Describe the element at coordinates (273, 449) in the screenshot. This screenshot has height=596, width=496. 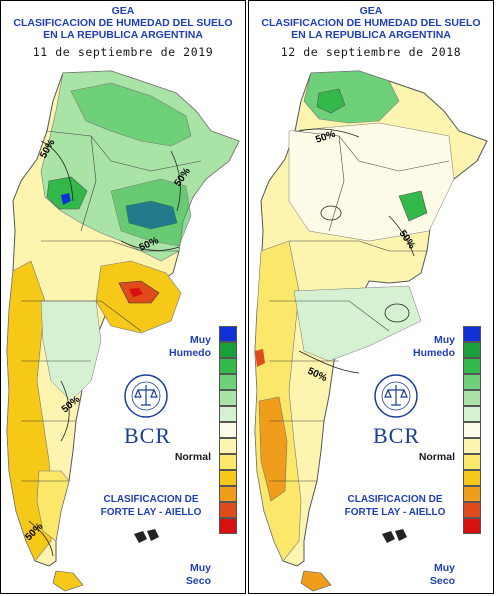
I see `dry-region-southwest` at that location.